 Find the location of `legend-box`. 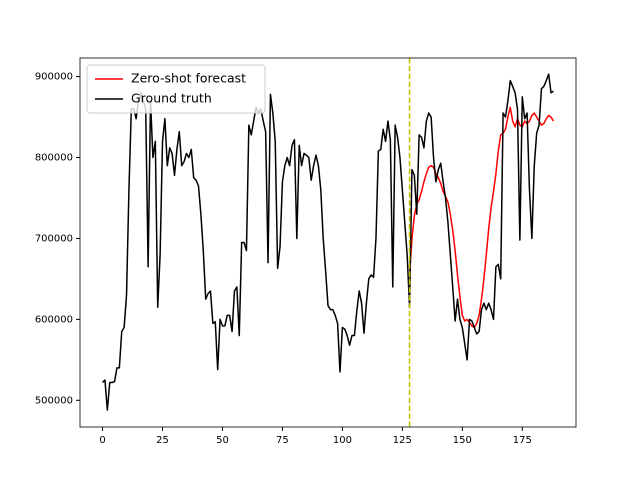

legend-box is located at coordinates (176, 89).